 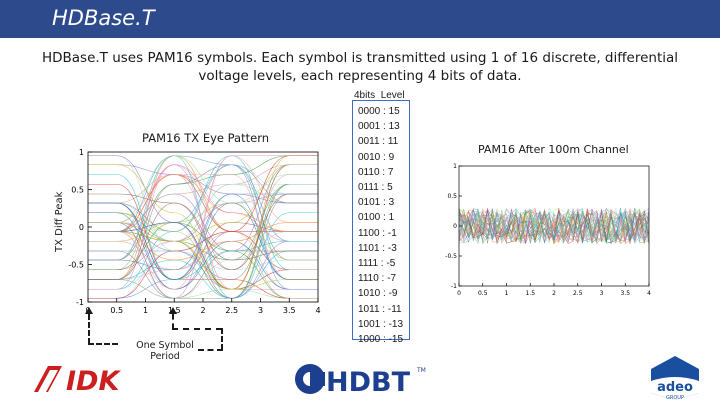 I want to click on row-level: -3, so click(x=392, y=248).